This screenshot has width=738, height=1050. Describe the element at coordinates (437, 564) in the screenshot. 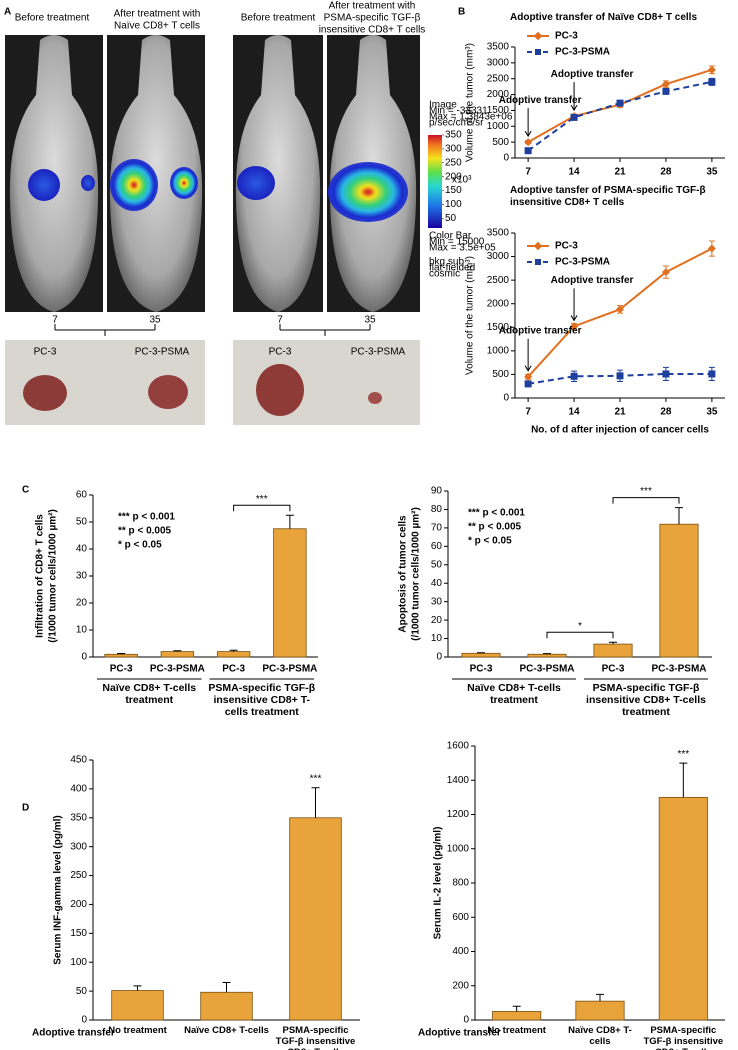

I see `y-tick-label: 50` at that location.